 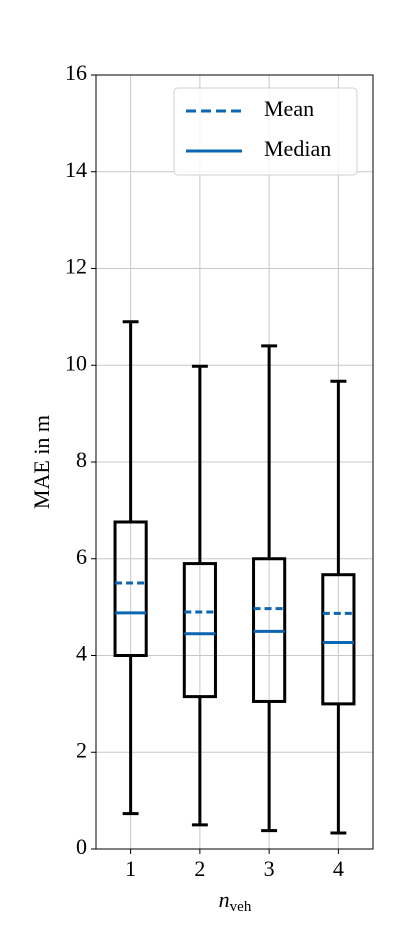 I want to click on legend: Mean Median, so click(x=265, y=131).